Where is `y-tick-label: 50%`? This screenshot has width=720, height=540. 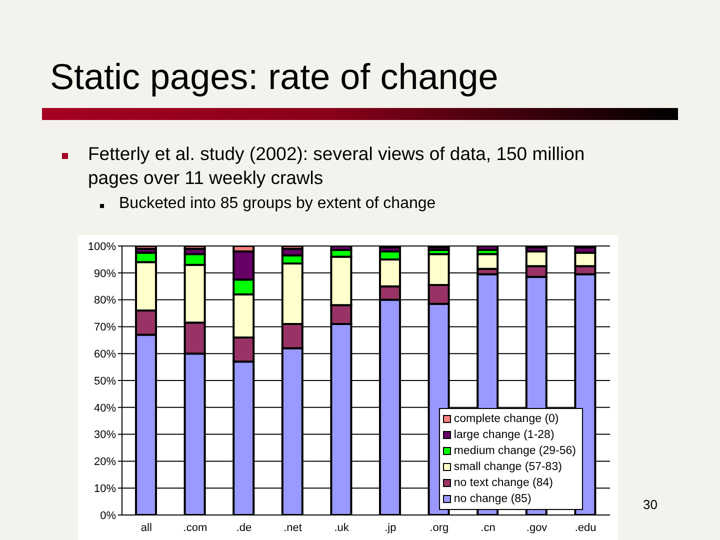
y-tick-label: 50% is located at coordinates (105, 381).